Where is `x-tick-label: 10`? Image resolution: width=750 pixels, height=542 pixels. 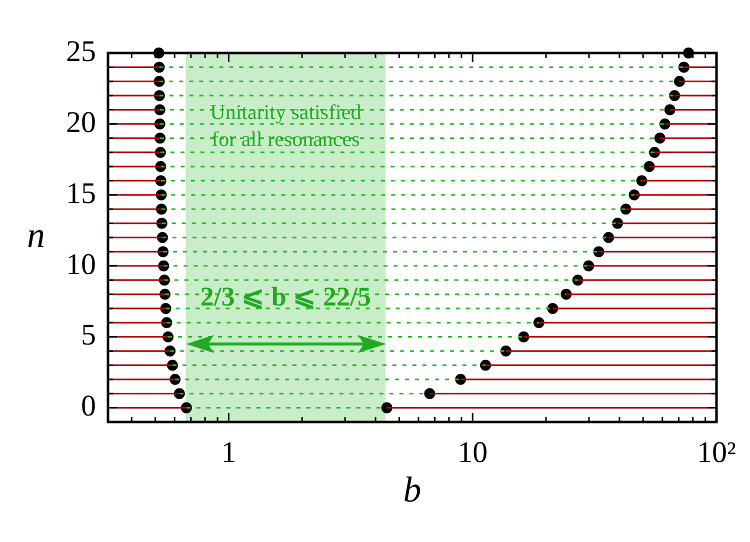
x-tick-label: 10 is located at coordinates (473, 452).